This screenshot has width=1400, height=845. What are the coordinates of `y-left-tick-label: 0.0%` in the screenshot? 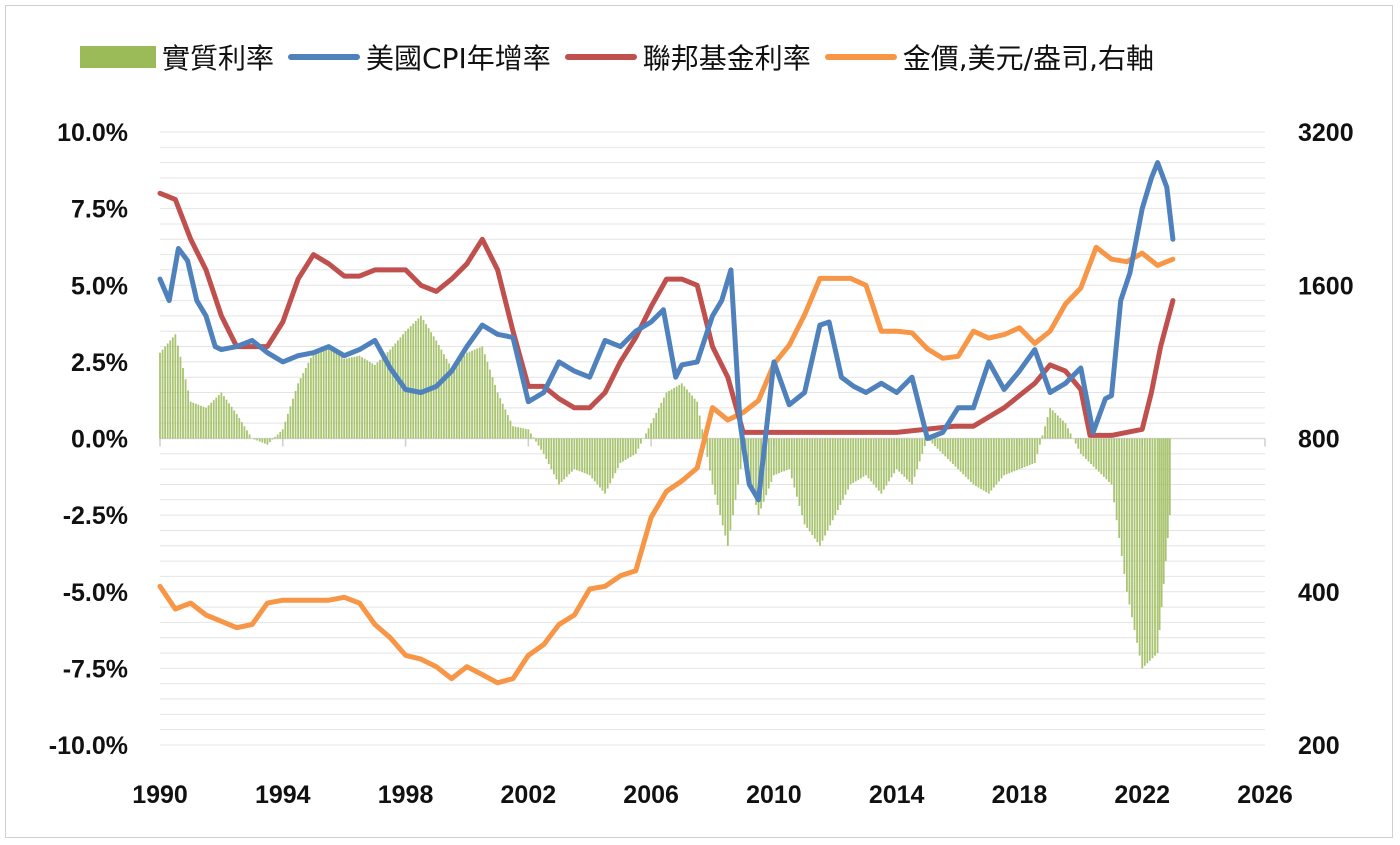 It's located at (99, 440).